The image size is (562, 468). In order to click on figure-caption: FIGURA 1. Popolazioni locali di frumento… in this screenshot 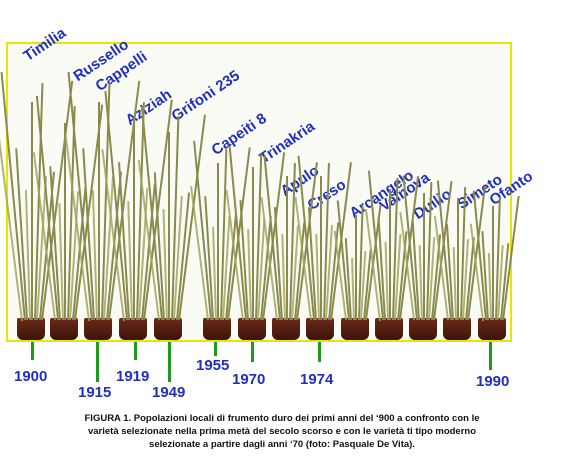, I will do `click(282, 431)`.